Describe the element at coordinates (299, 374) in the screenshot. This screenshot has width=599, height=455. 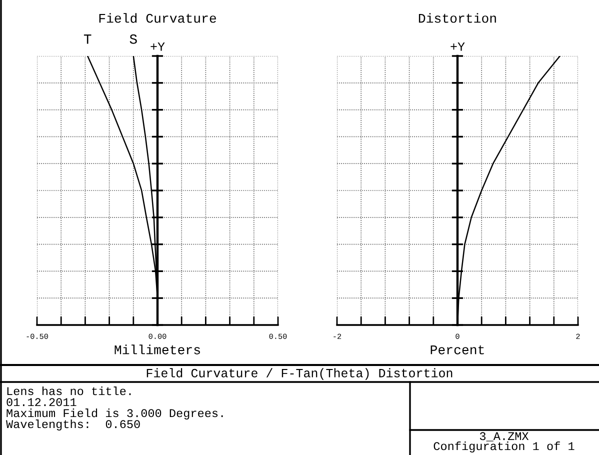
I see `text: Field Curvature / F-Tan(Theta) Distortion` at that location.